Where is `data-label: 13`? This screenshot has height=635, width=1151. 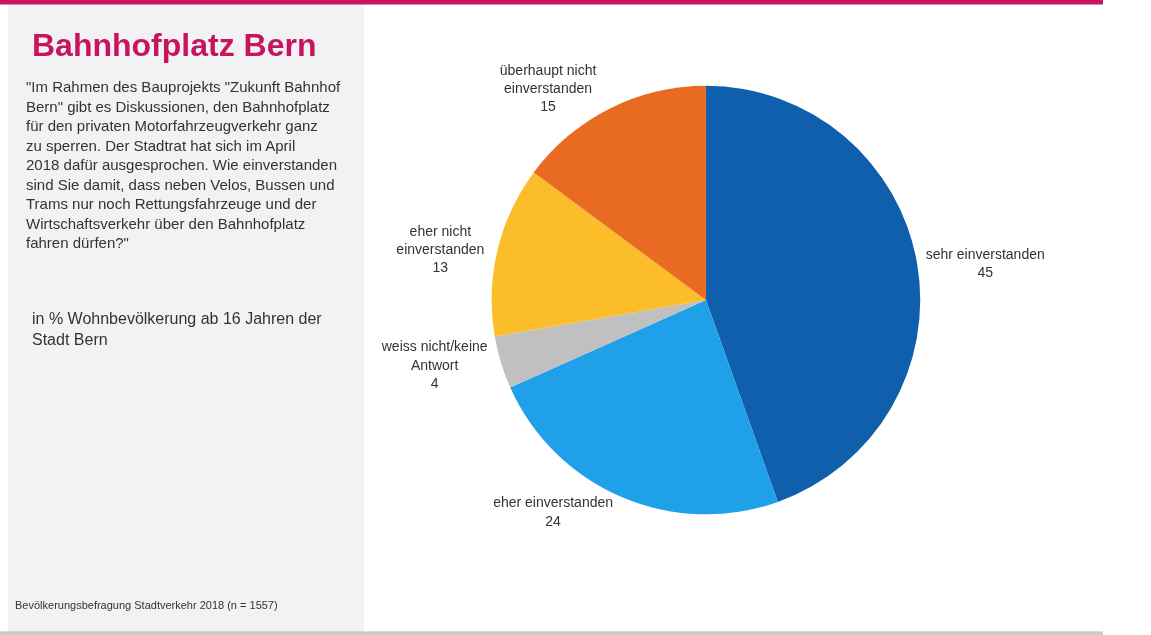
data-label: 13 is located at coordinates (440, 267).